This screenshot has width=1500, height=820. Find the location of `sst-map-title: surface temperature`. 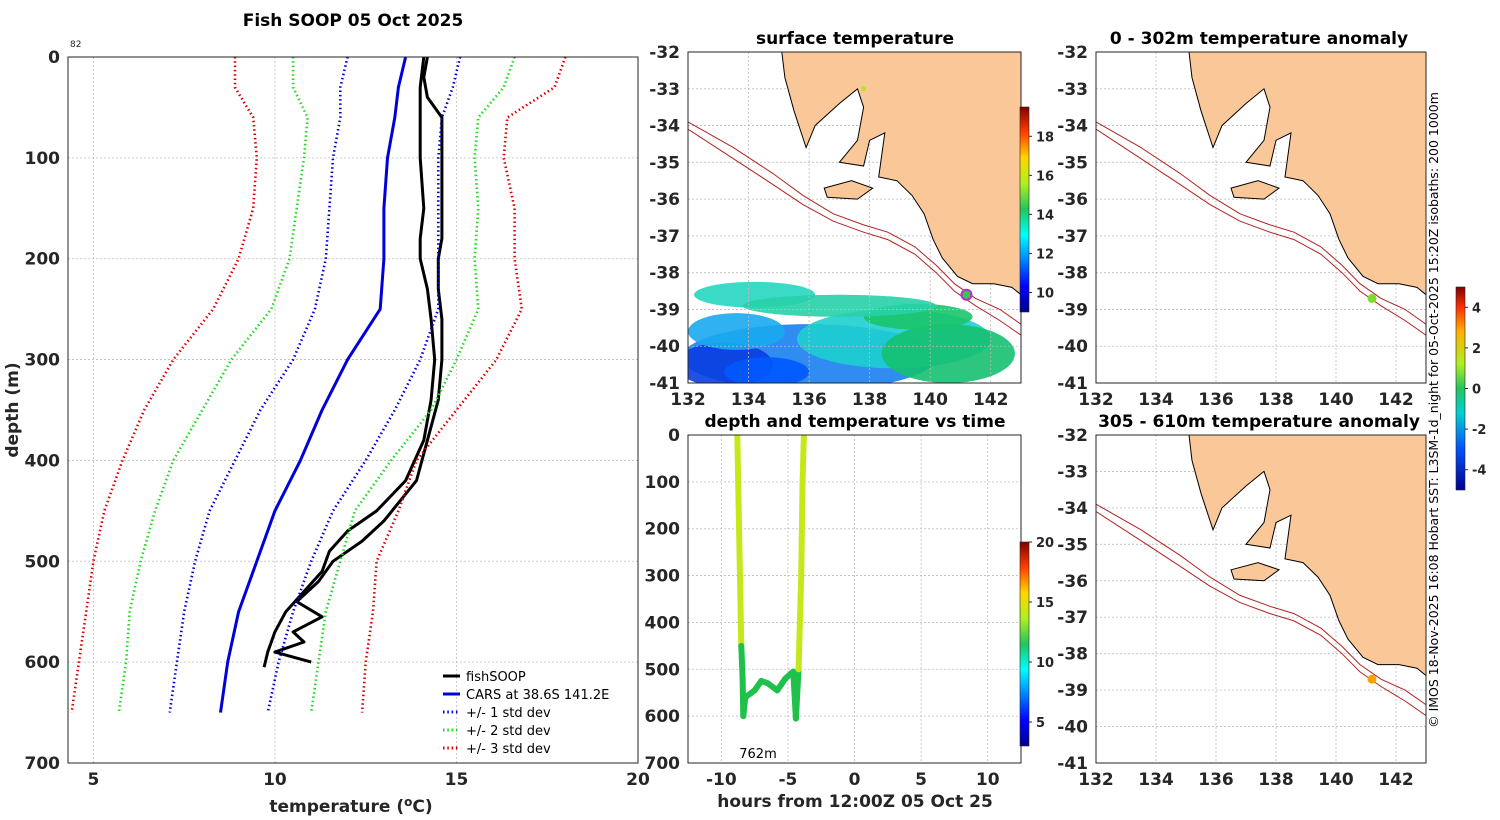

sst-map-title: surface temperature is located at coordinates (855, 39).